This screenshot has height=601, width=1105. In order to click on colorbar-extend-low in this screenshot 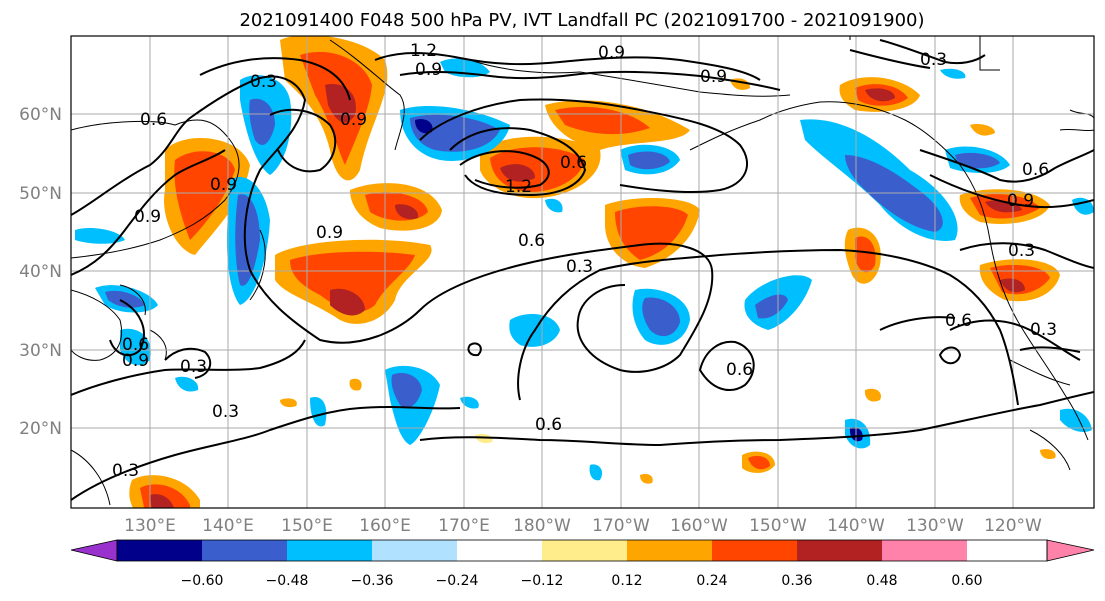, I will do `click(94, 550)`.